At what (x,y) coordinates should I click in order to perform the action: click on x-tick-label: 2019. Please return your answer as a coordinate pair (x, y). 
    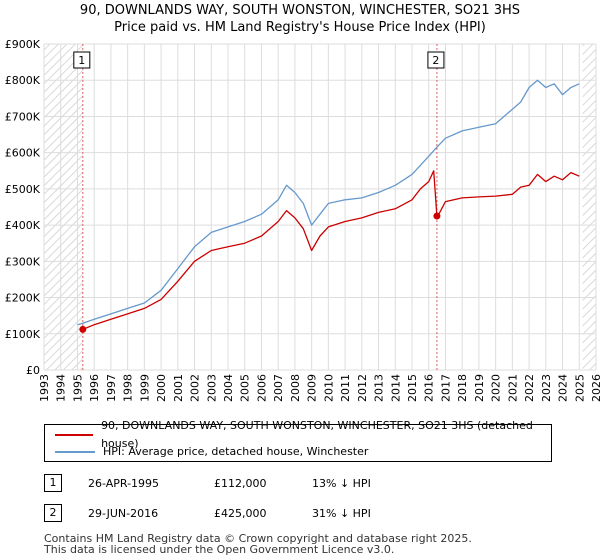
    Looking at the image, I should click on (479, 388).